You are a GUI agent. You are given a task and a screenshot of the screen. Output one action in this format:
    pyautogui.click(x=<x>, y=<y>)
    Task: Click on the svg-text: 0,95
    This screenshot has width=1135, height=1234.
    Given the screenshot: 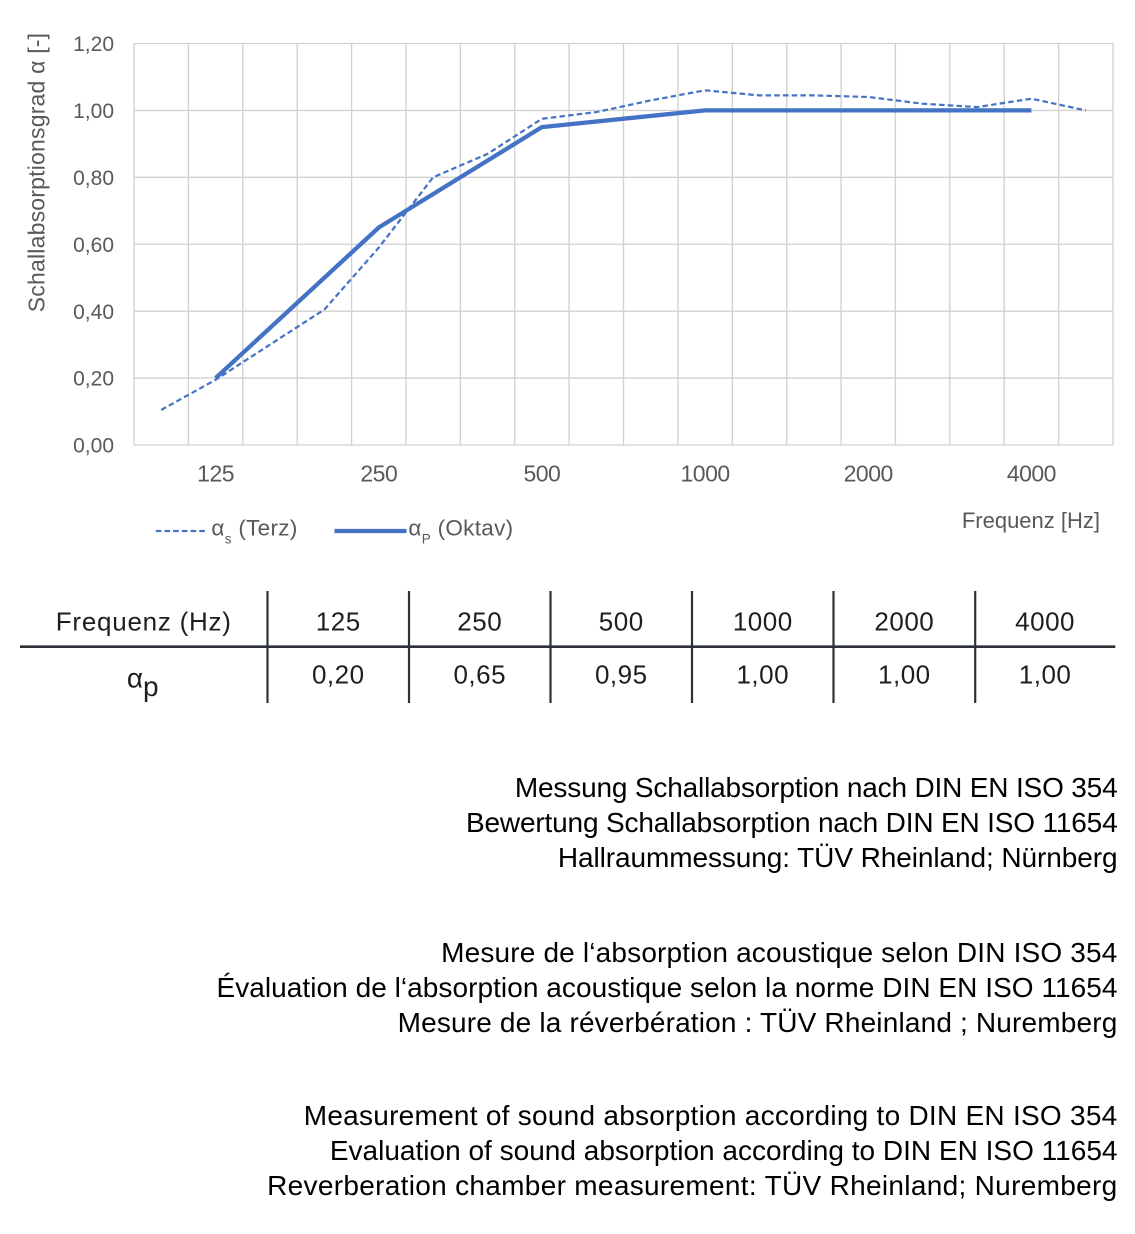 What is the action you would take?
    pyautogui.click(x=621, y=675)
    